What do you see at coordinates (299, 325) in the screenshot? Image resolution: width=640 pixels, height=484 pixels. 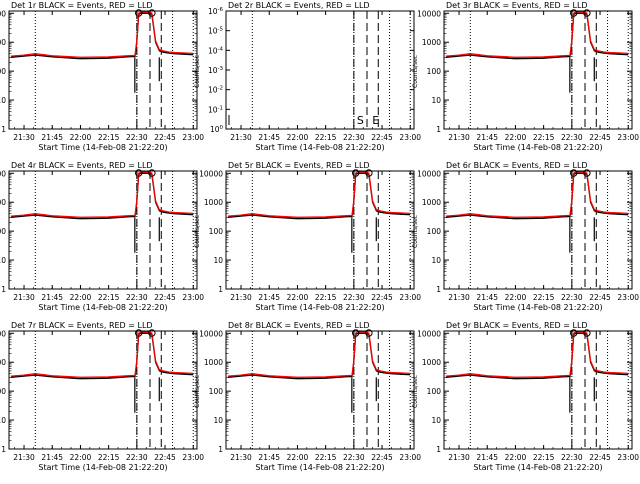 I see `panel-title: Det 8r BLACK = Events, RED = LLD` at bounding box center [299, 325].